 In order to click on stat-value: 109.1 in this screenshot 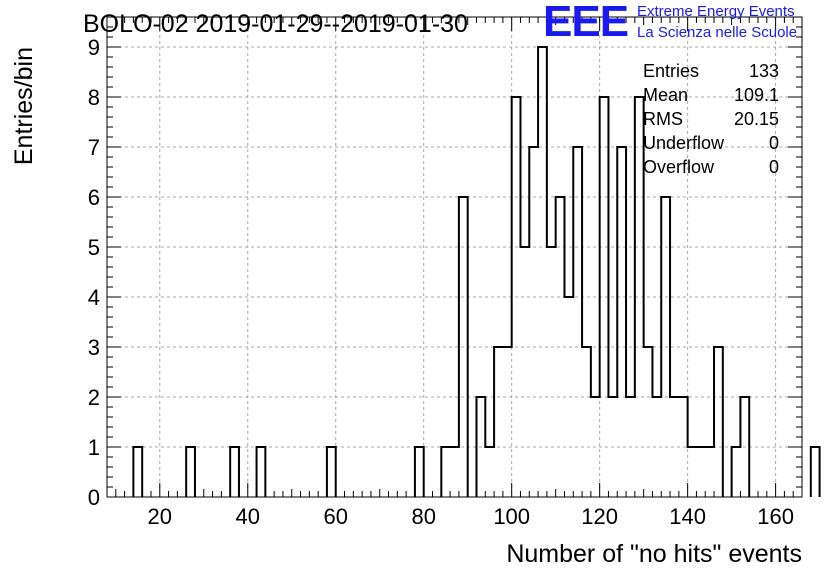, I will do `click(756, 95)`.